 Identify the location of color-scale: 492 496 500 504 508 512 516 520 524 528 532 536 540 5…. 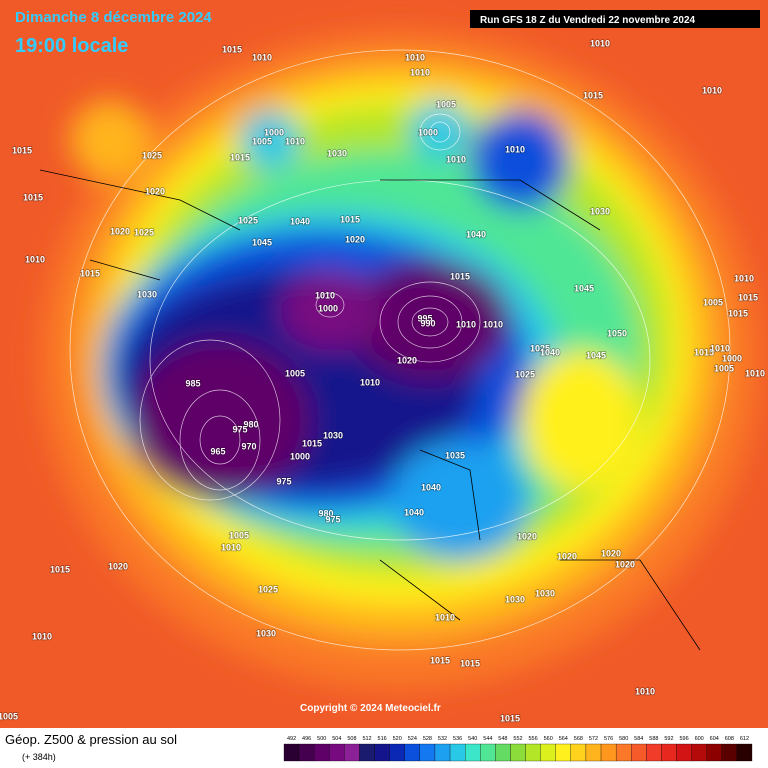
(518, 749).